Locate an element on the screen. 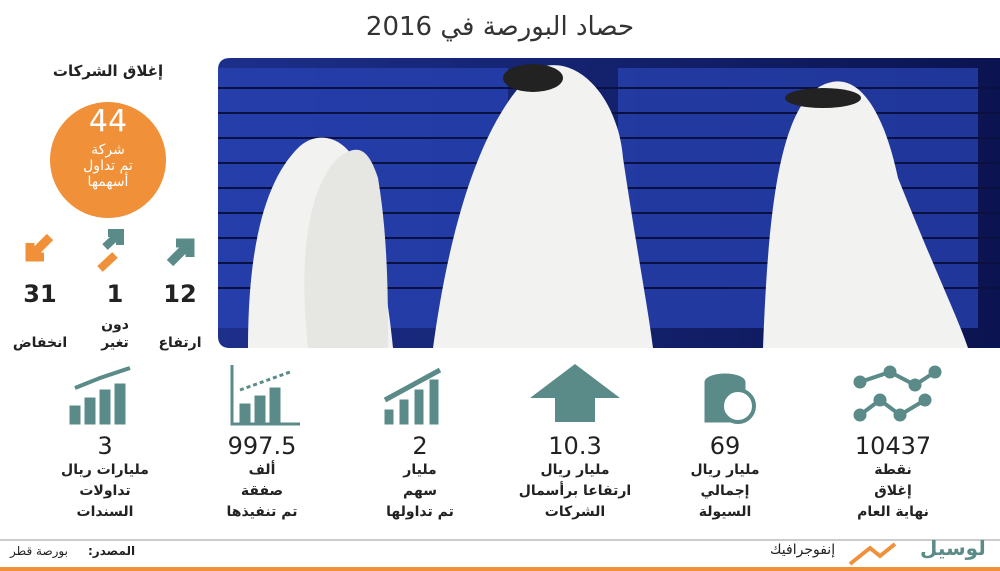 The width and height of the screenshot is (1000, 571). total-line: أسهمها is located at coordinates (108, 182).